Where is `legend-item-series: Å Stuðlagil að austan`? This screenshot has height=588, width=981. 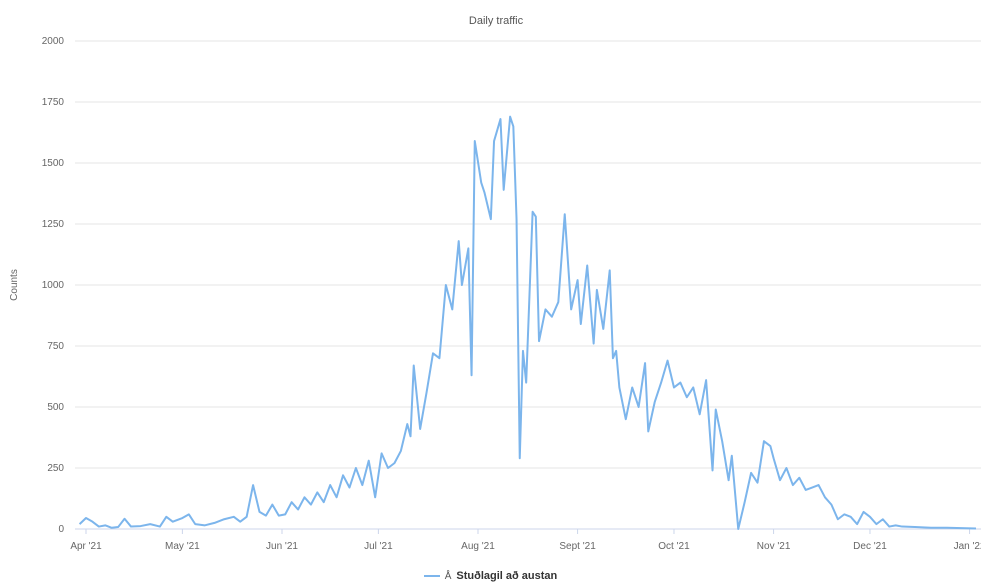
legend-item-series: Å Stuðlagil að austan is located at coordinates (490, 576).